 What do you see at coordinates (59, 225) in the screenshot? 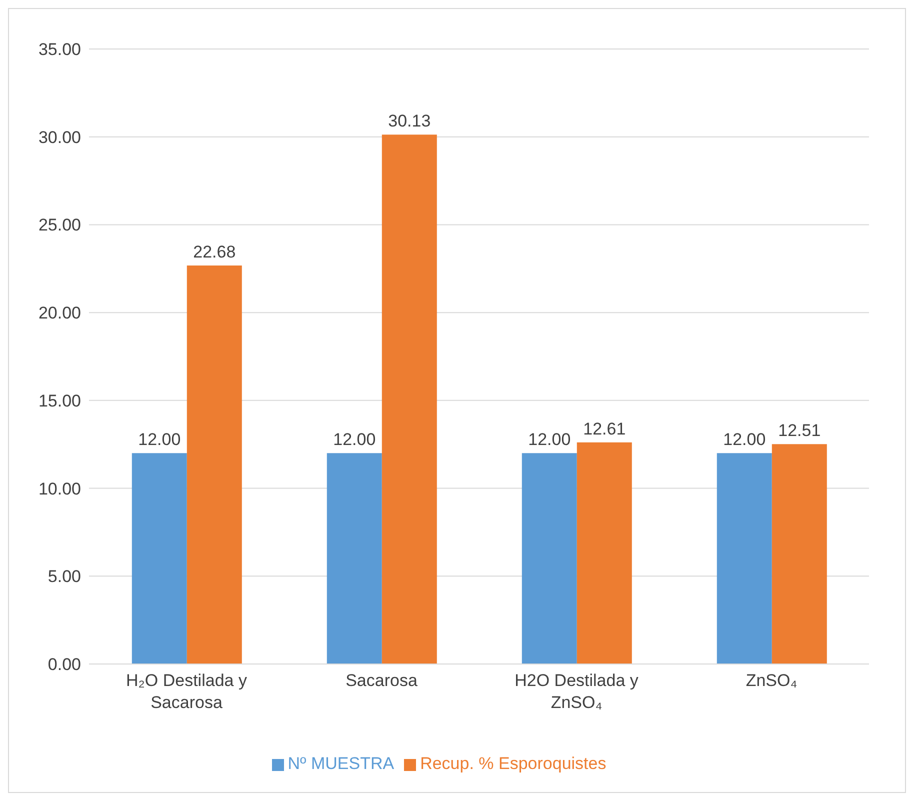
I see `y-tick-label: 25.00` at bounding box center [59, 225].